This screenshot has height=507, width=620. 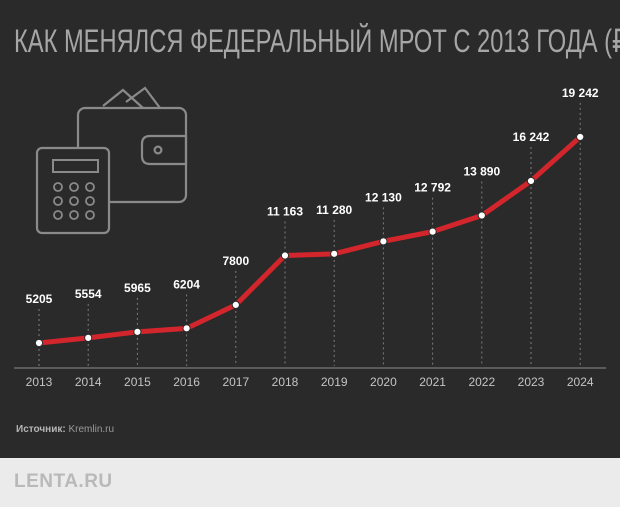 I want to click on source-note: Источник: Kremlin.ru, so click(x=65, y=429).